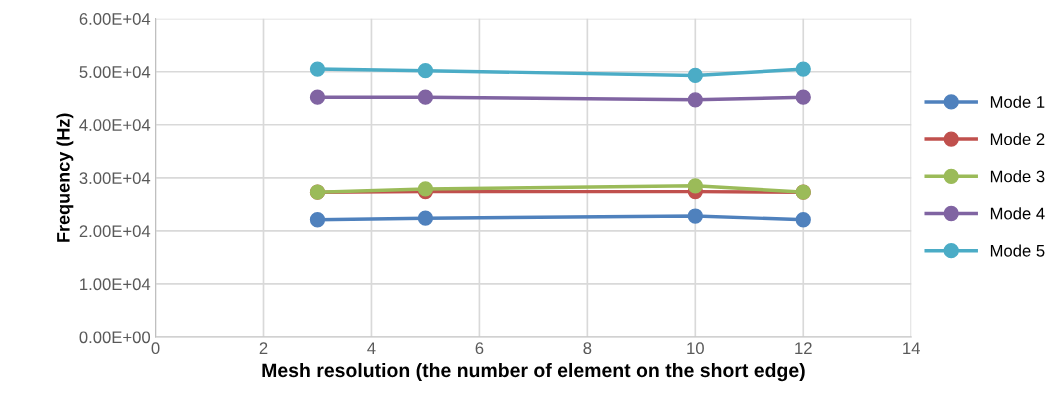 Image resolution: width=1051 pixels, height=415 pixels. I want to click on x-axis-title: Mesh resolution (the number of element on the short edge), so click(533, 372).